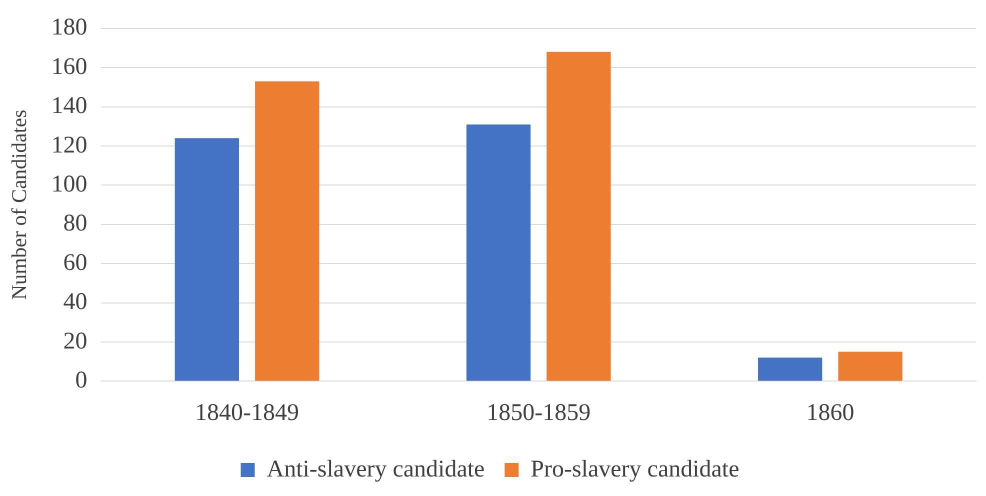 The image size is (986, 496). What do you see at coordinates (69, 67) in the screenshot?
I see `y-tick-label: 160` at bounding box center [69, 67].